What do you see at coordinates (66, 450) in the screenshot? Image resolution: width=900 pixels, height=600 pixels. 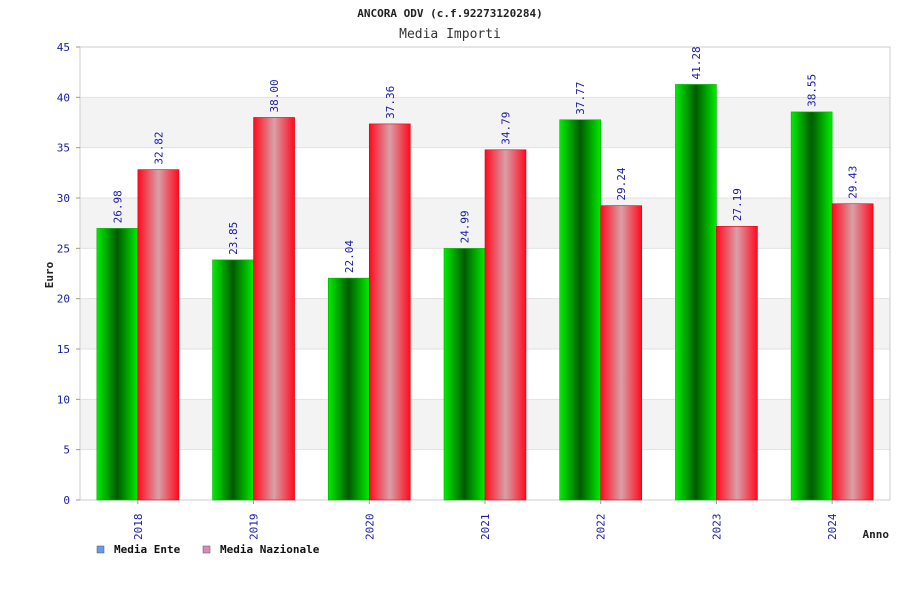 I see `y-tick-label: 5` at bounding box center [66, 450].